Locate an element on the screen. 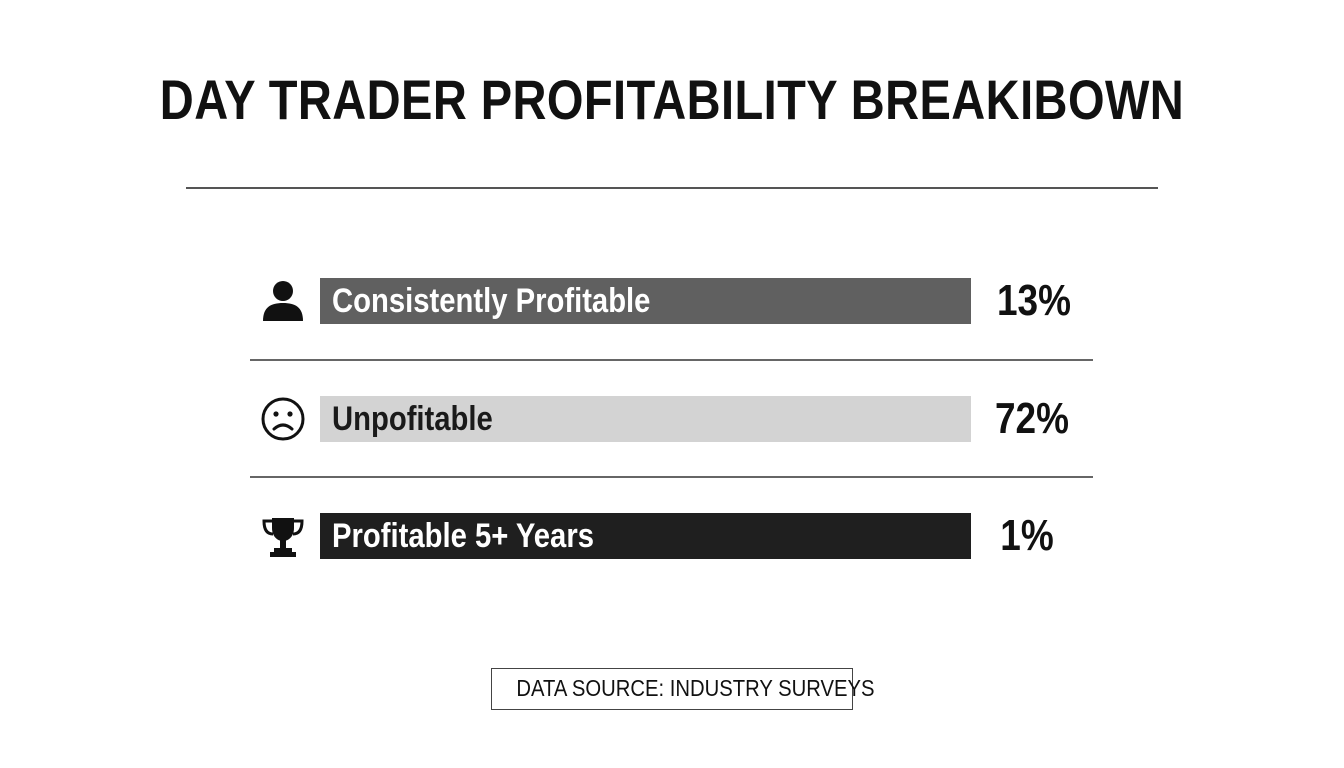  bar-row: Unpofitable is located at coordinates (645, 419).